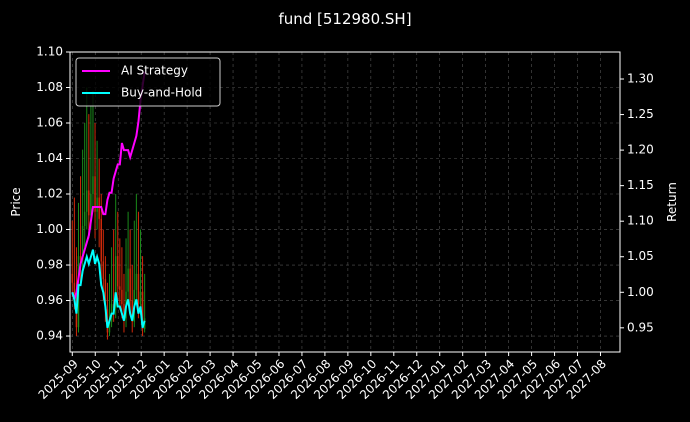 The image size is (690, 422). I want to click on y2-tick-label: 1.10, so click(640, 221).